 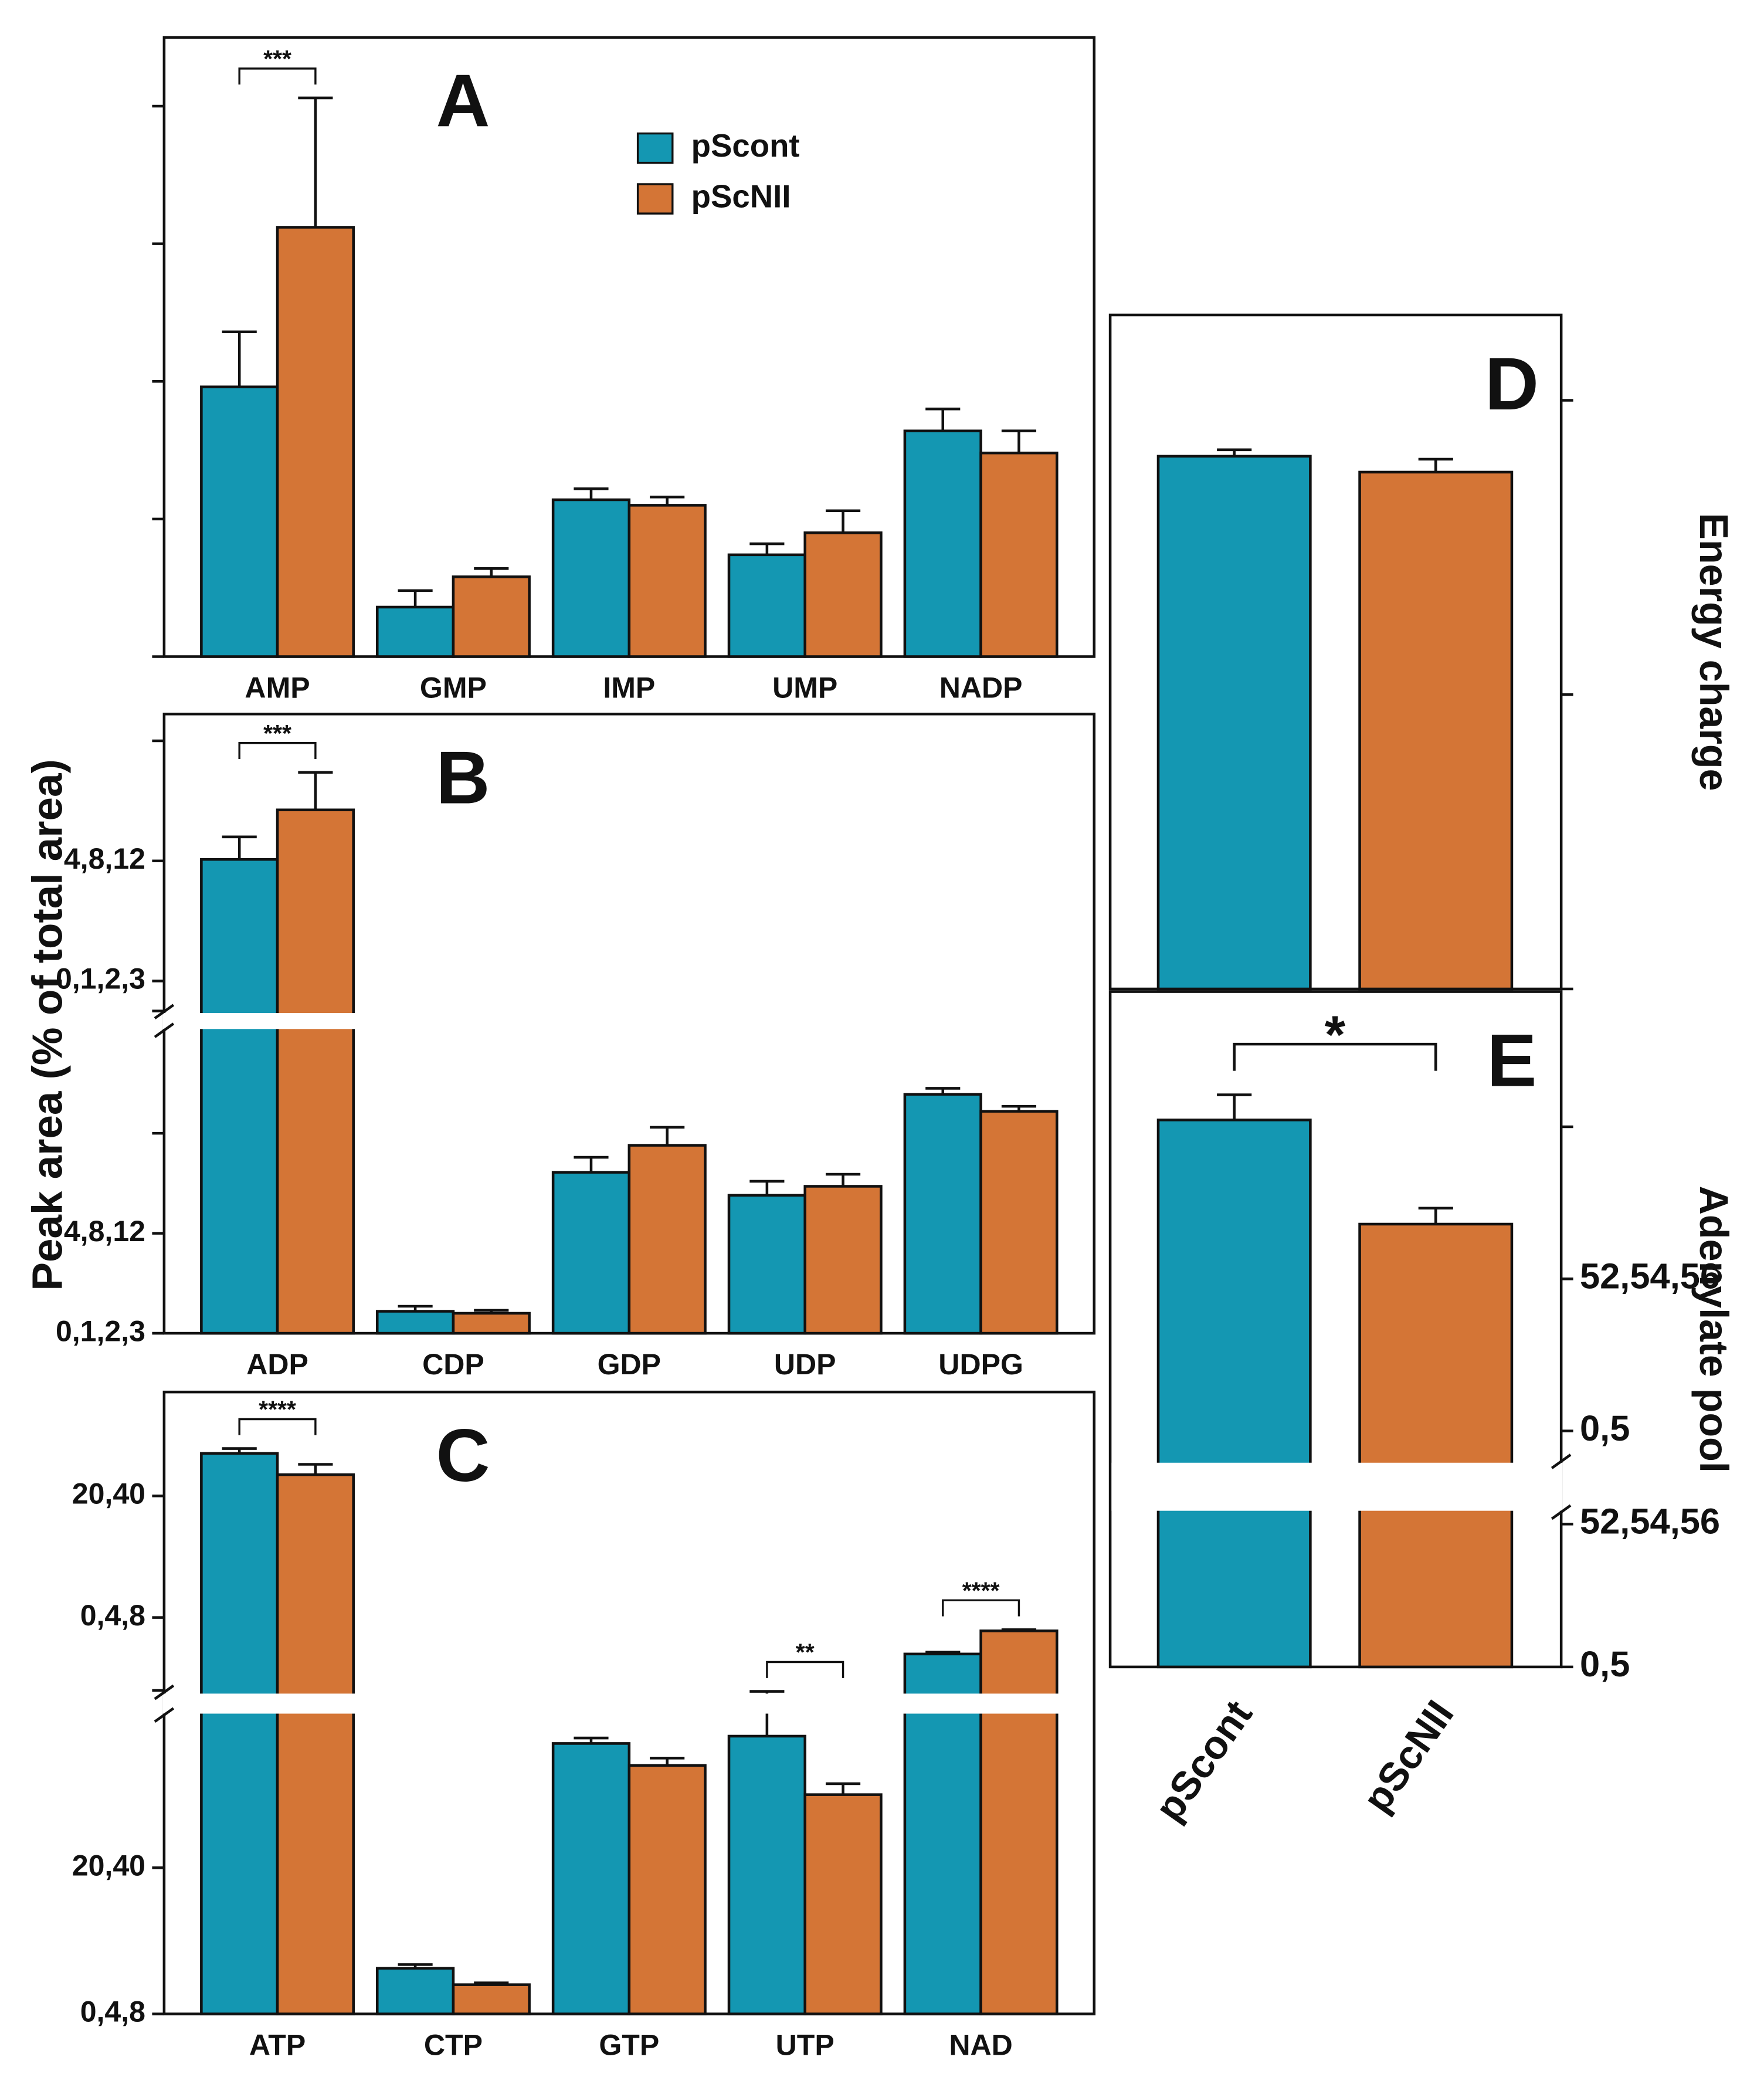 What do you see at coordinates (277, 2045) in the screenshot?
I see `x-tick-label: ATP` at bounding box center [277, 2045].